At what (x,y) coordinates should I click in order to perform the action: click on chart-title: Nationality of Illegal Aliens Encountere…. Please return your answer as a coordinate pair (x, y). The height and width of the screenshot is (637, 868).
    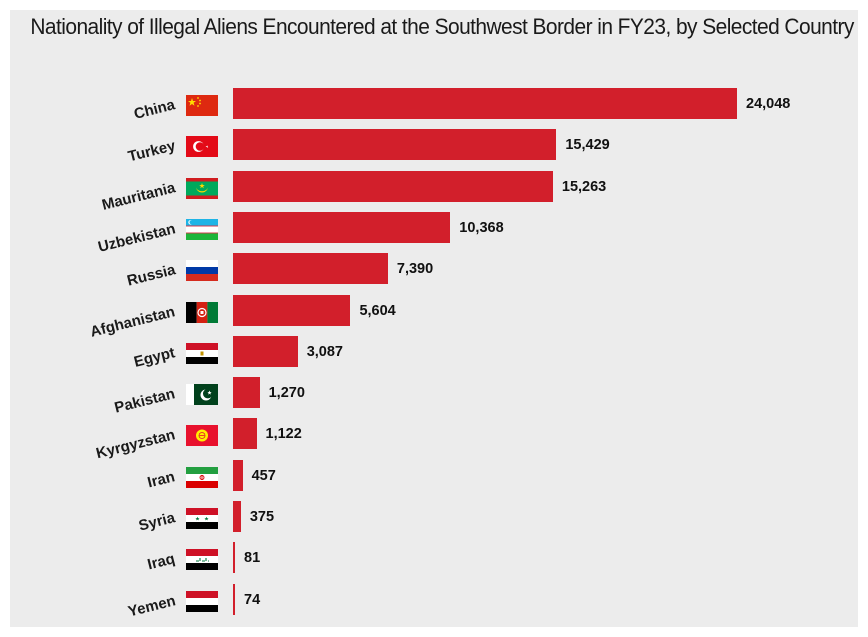
    Looking at the image, I should click on (442, 26).